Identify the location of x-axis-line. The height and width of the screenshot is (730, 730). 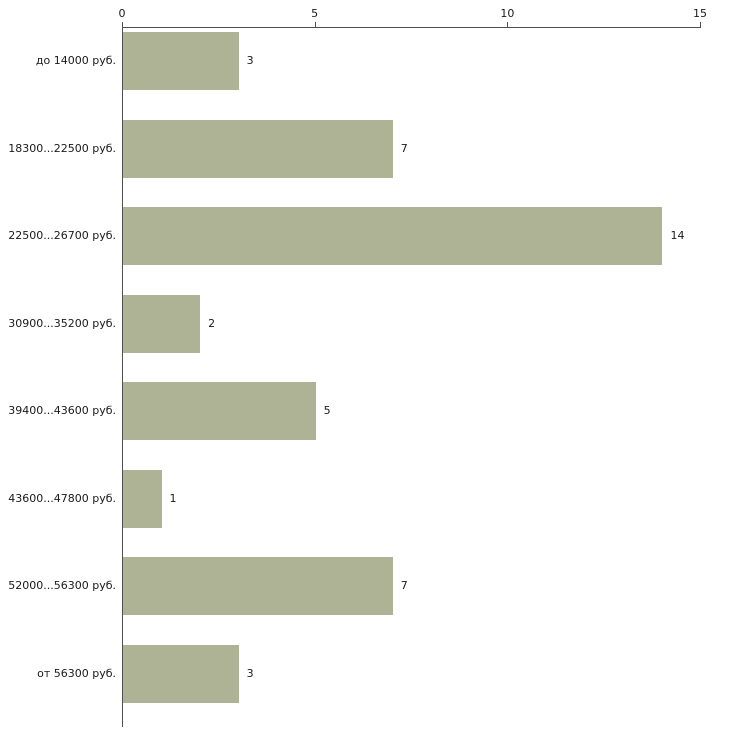
(411, 27).